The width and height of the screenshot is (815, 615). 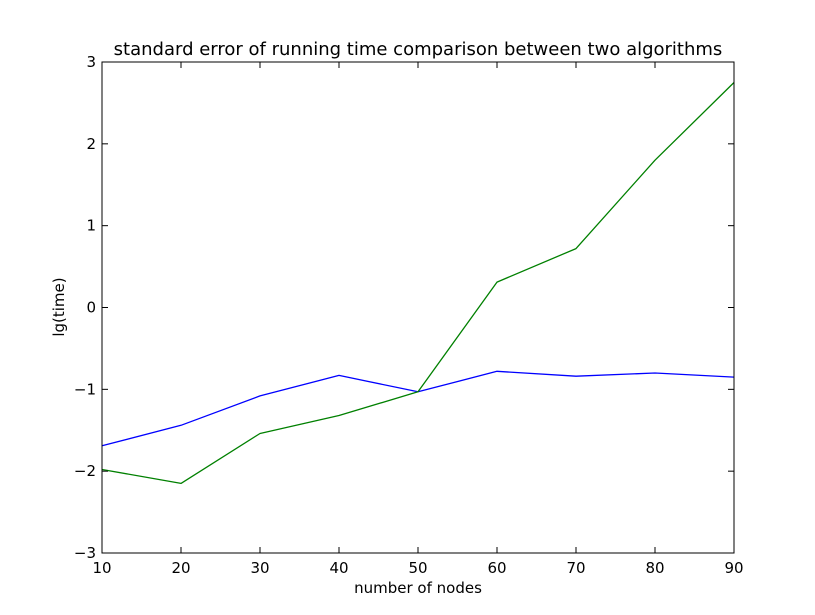 I want to click on y-tick-label: 1, so click(x=91, y=226).